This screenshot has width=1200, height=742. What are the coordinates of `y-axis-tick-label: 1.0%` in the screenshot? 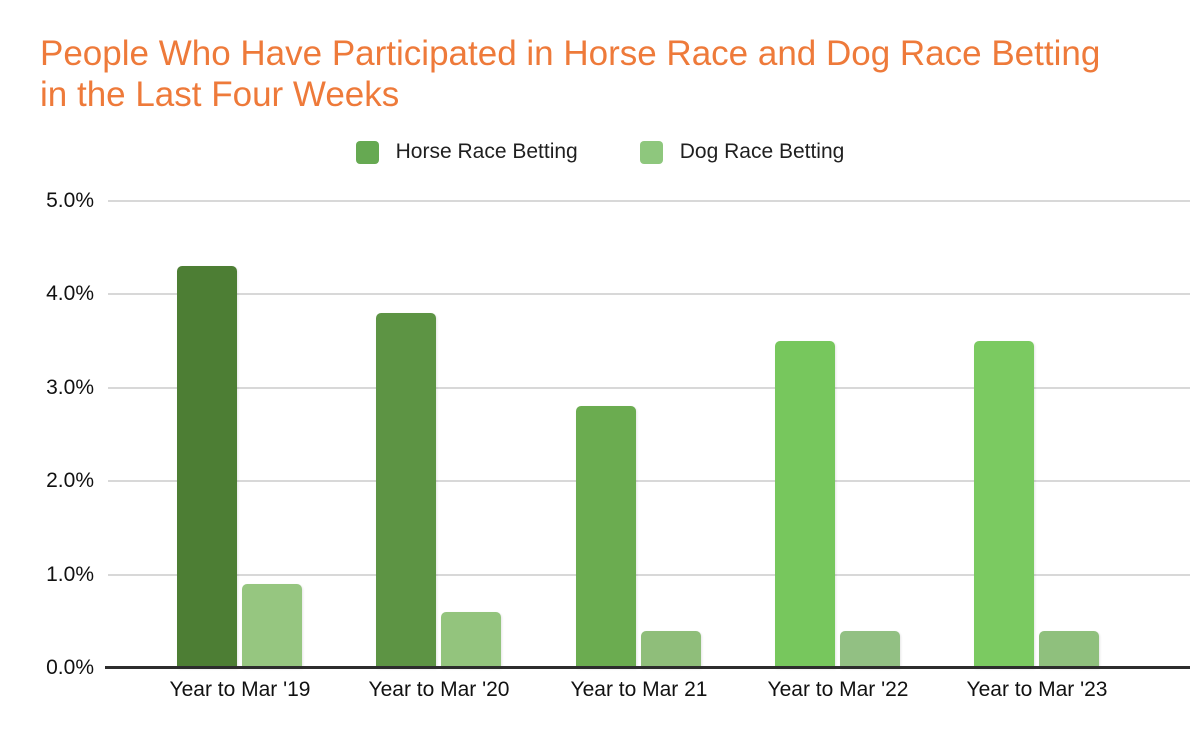 It's located at (70, 574).